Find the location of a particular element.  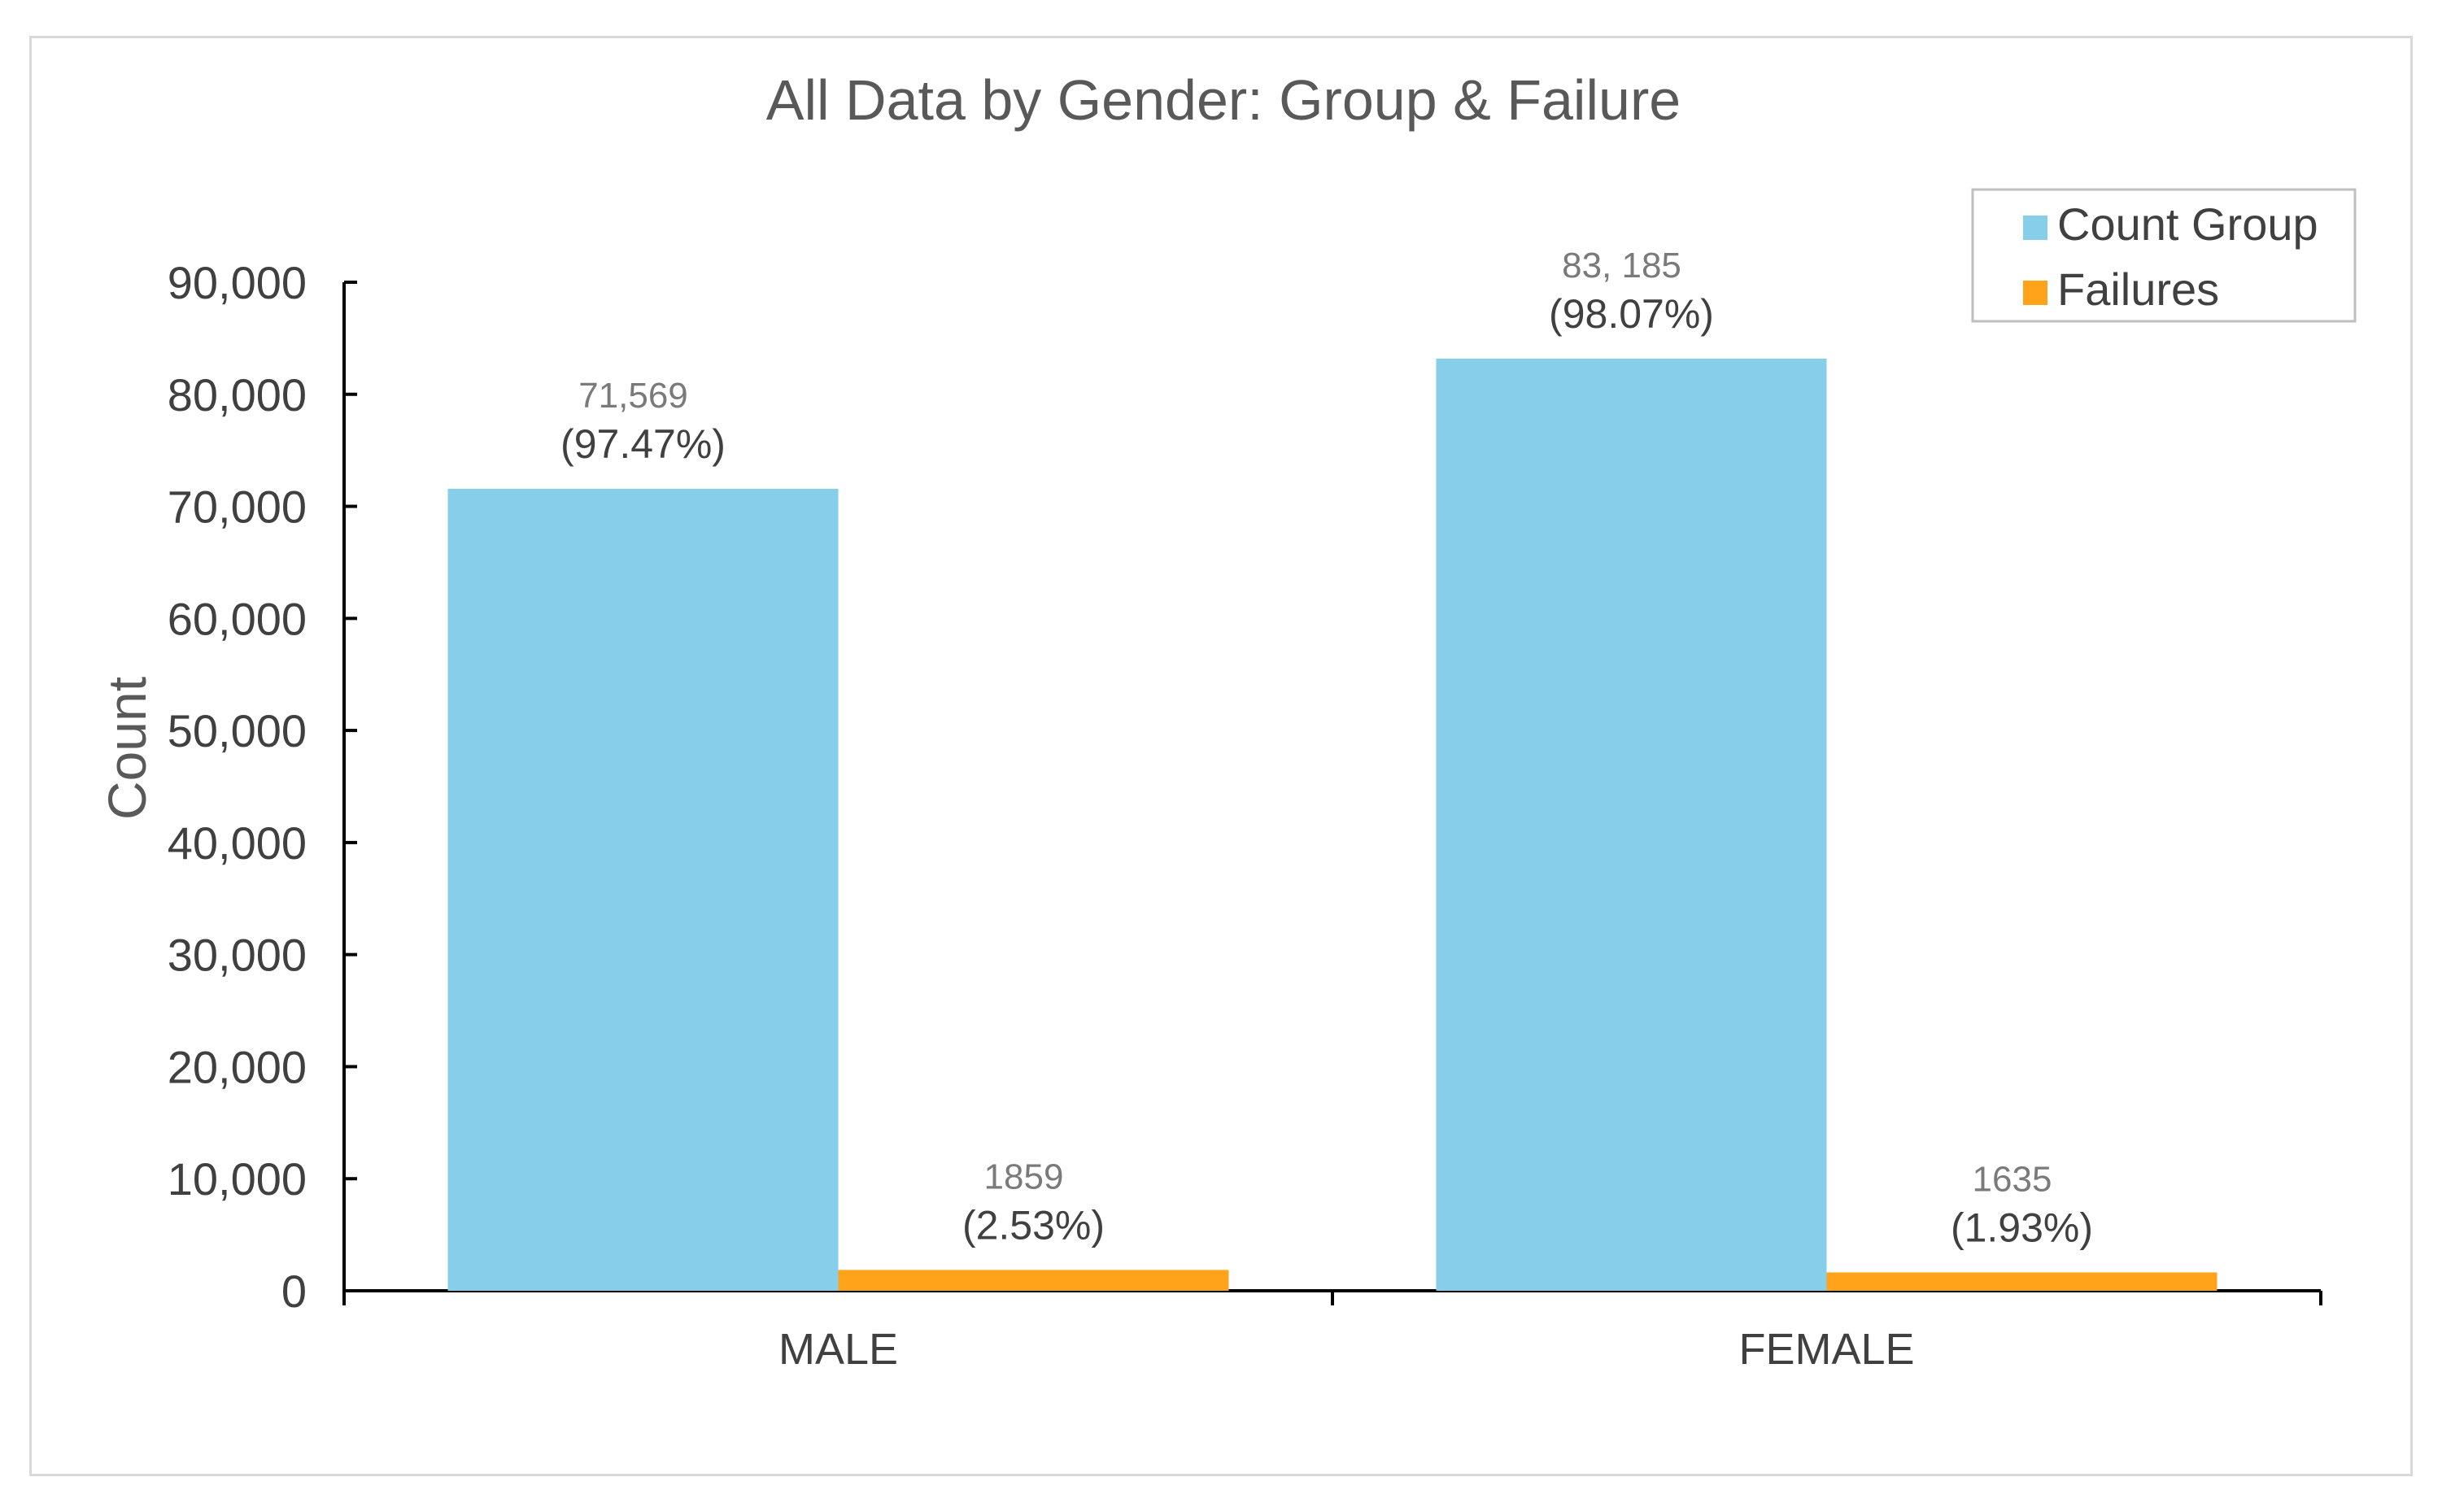

percent-label: (97.47%) is located at coordinates (643, 444).